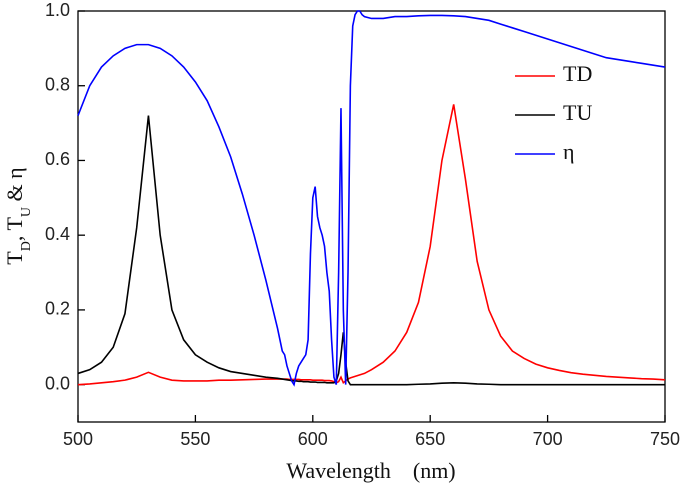 This screenshot has height=488, width=685. What do you see at coordinates (57, 84) in the screenshot?
I see `y-tick-label: 0.8` at bounding box center [57, 84].